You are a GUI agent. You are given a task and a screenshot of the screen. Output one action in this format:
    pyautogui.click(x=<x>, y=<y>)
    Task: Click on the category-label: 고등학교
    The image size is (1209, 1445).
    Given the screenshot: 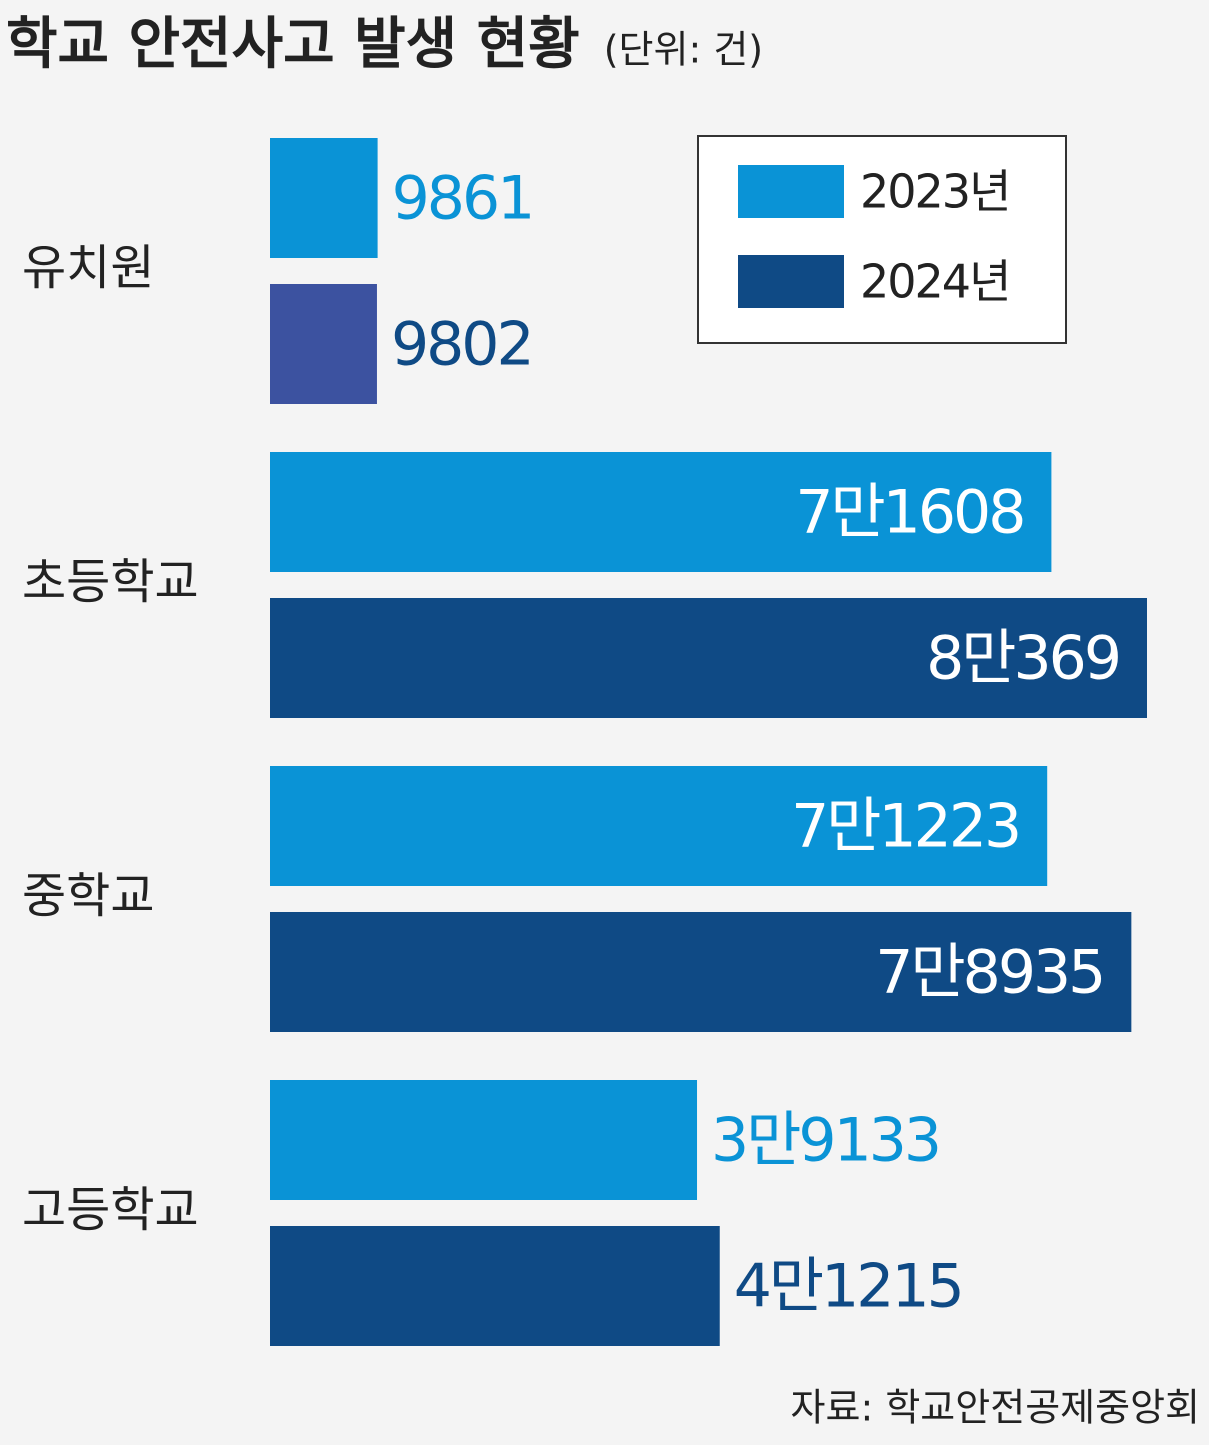 What is the action you would take?
    pyautogui.click(x=110, y=1210)
    